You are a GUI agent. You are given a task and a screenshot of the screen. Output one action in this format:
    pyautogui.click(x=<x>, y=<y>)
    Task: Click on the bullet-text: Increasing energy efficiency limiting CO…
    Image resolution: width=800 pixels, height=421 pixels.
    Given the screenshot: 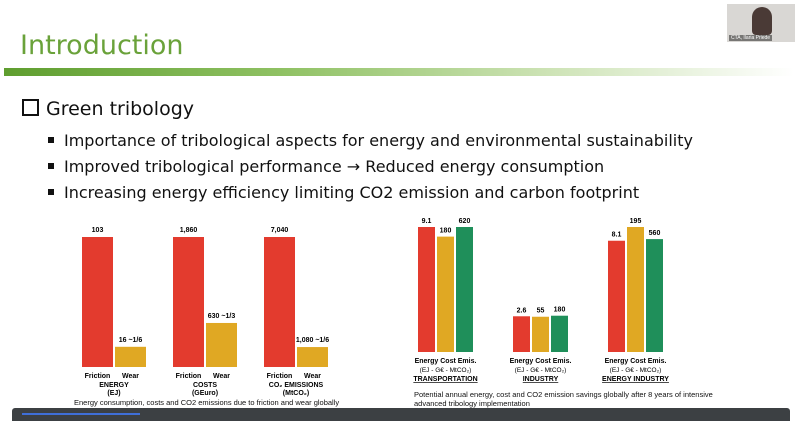 What is the action you would take?
    pyautogui.click(x=352, y=192)
    